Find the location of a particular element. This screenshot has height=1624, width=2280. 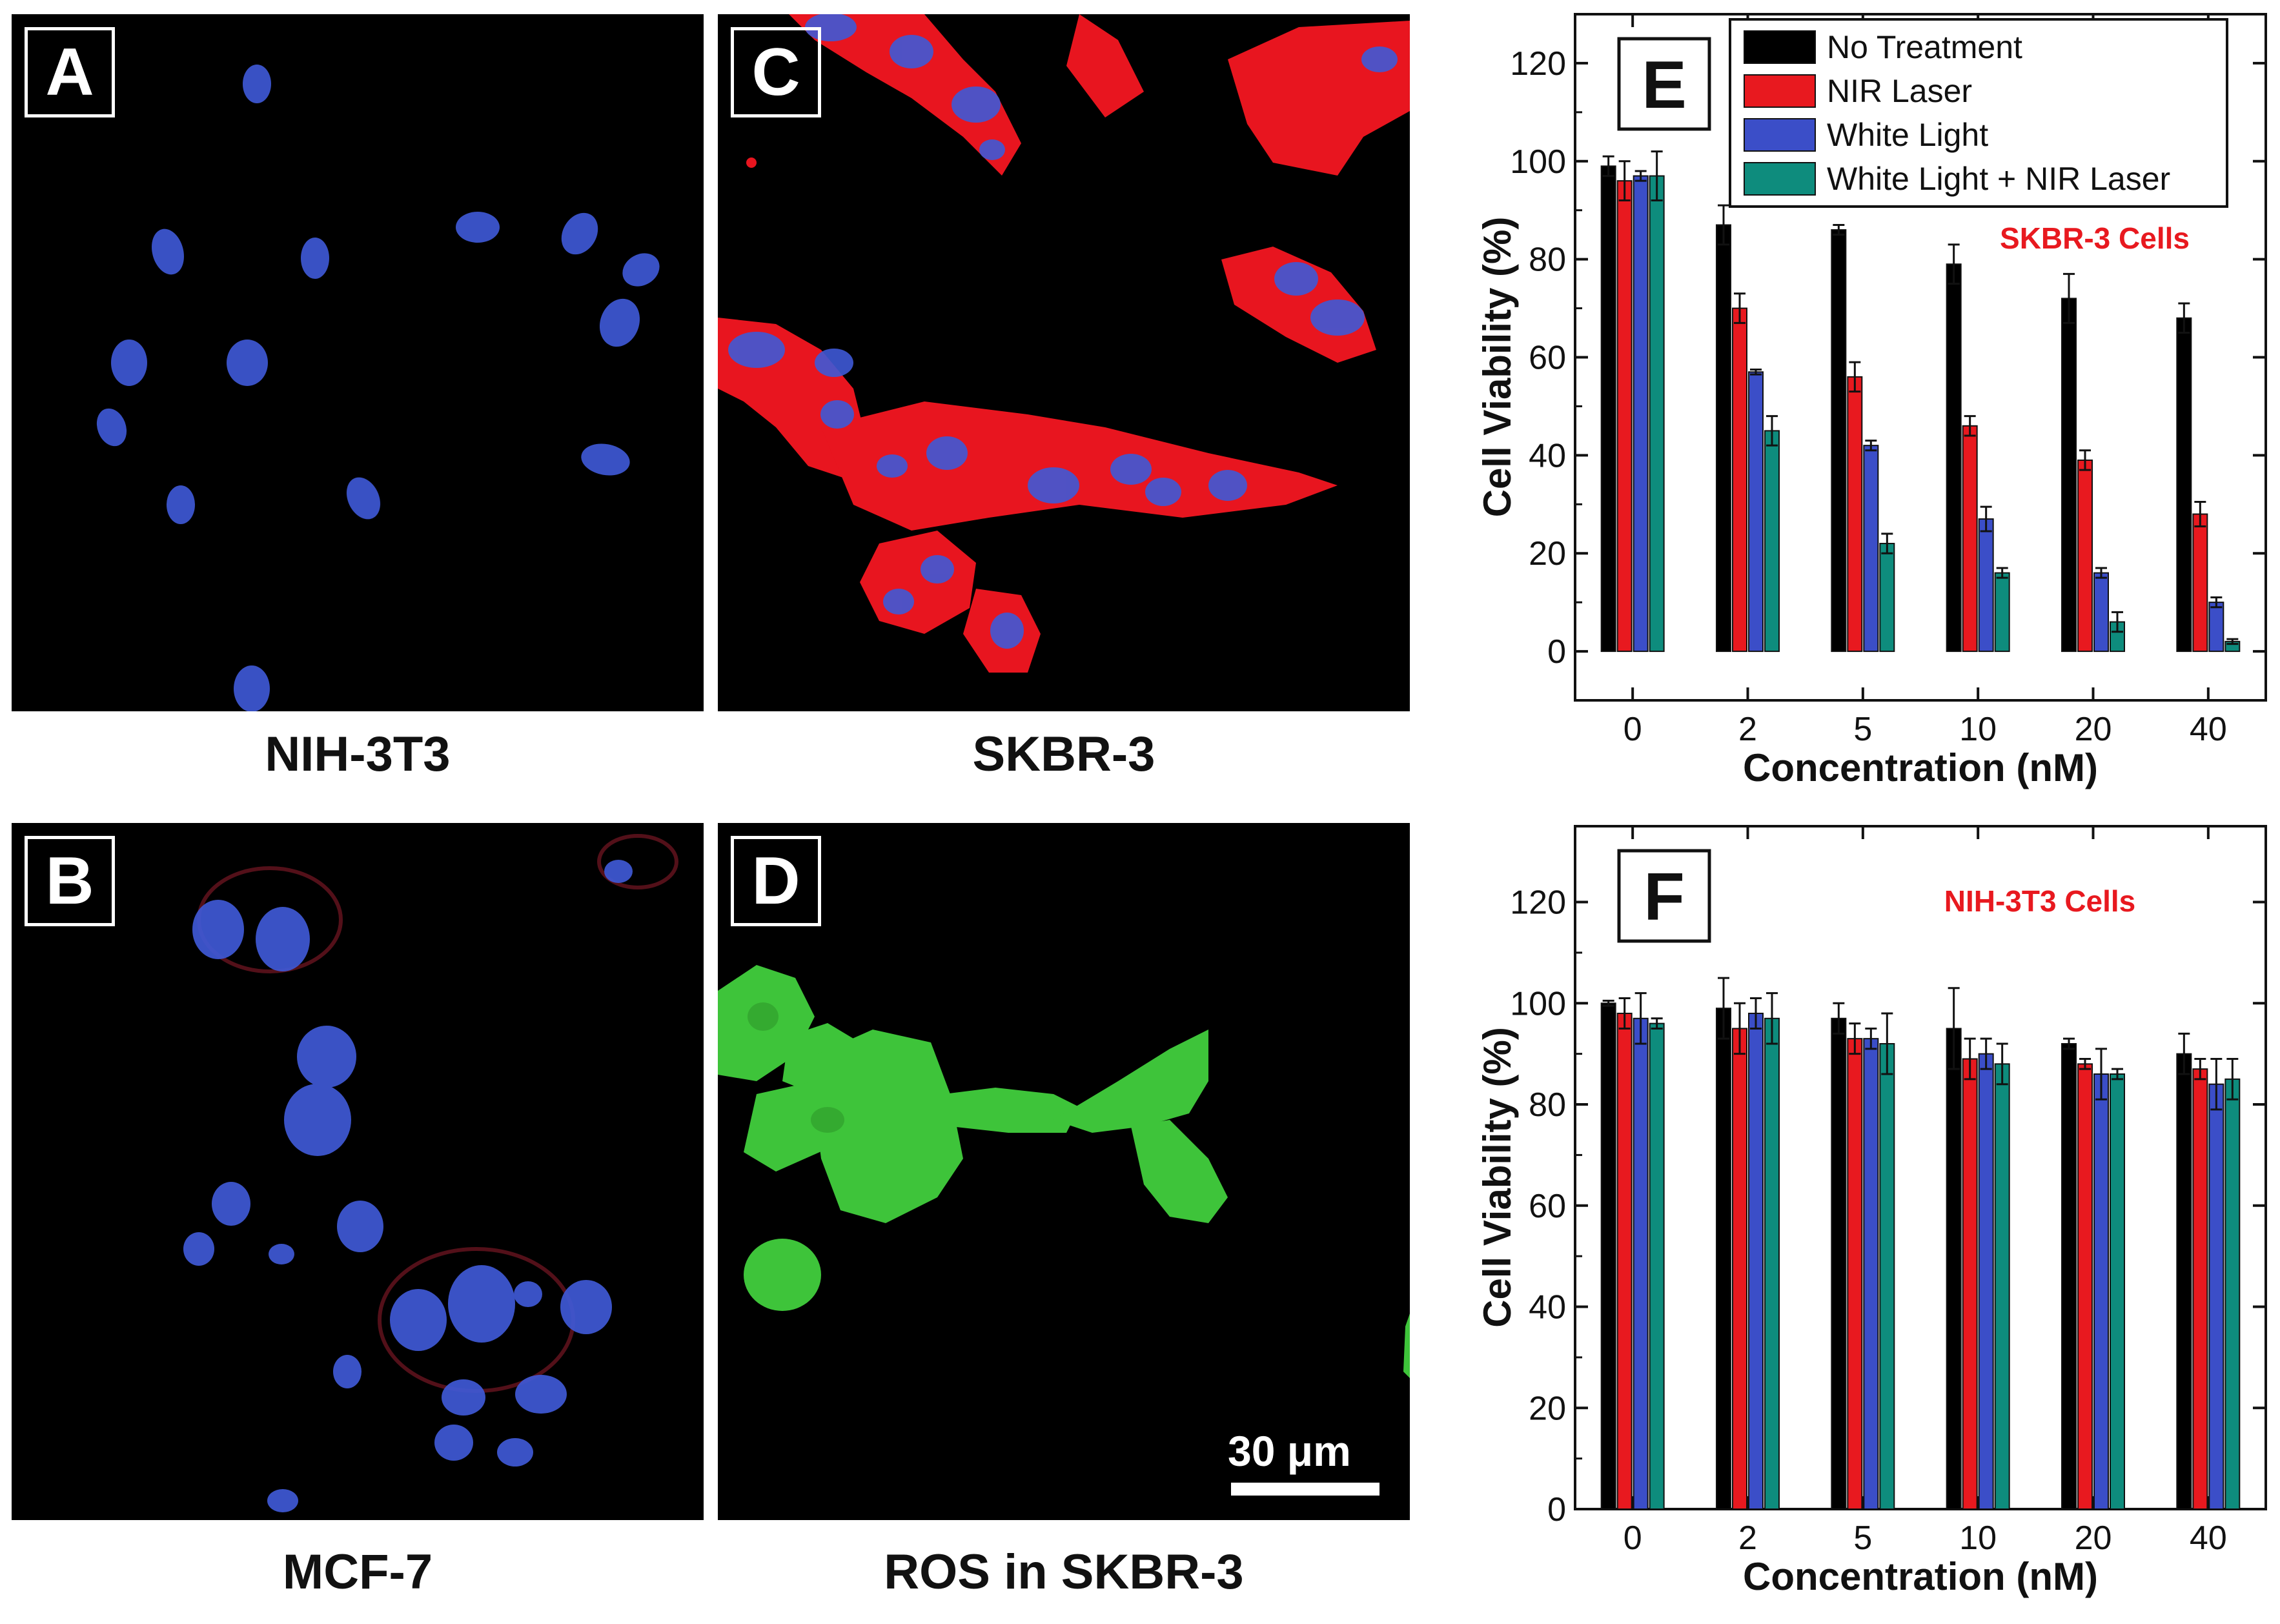

y-tick-label: 60 is located at coordinates (1547, 358).